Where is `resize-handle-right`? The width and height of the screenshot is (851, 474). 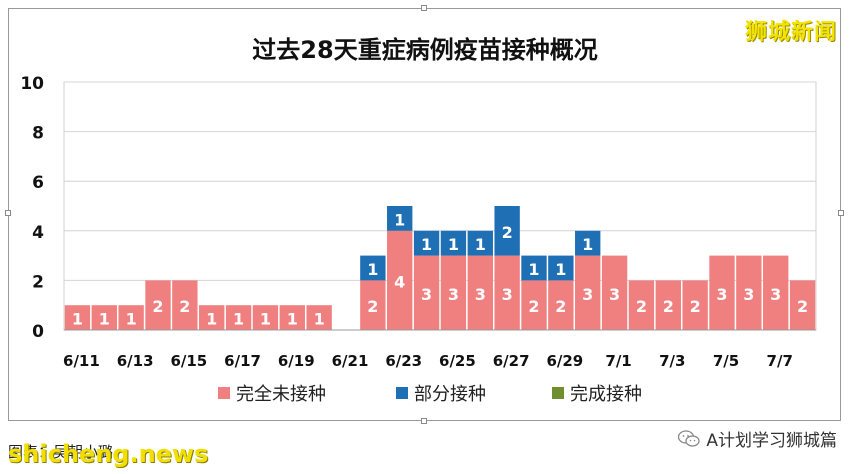
resize-handle-right is located at coordinates (841, 213).